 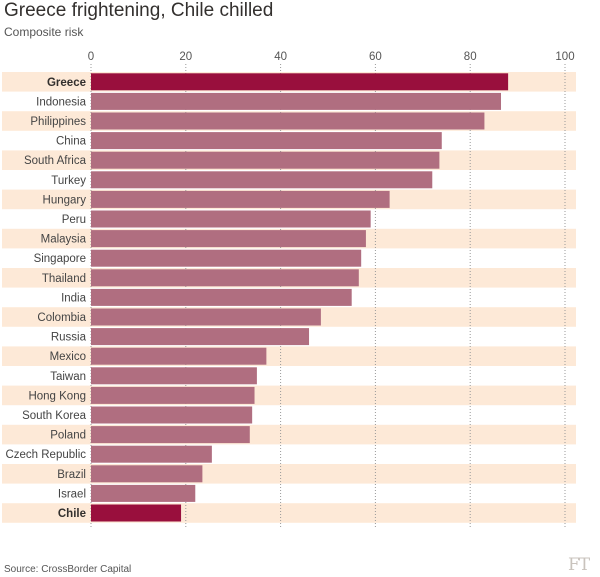 What do you see at coordinates (288, 121) in the screenshot?
I see `bar-philippines` at bounding box center [288, 121].